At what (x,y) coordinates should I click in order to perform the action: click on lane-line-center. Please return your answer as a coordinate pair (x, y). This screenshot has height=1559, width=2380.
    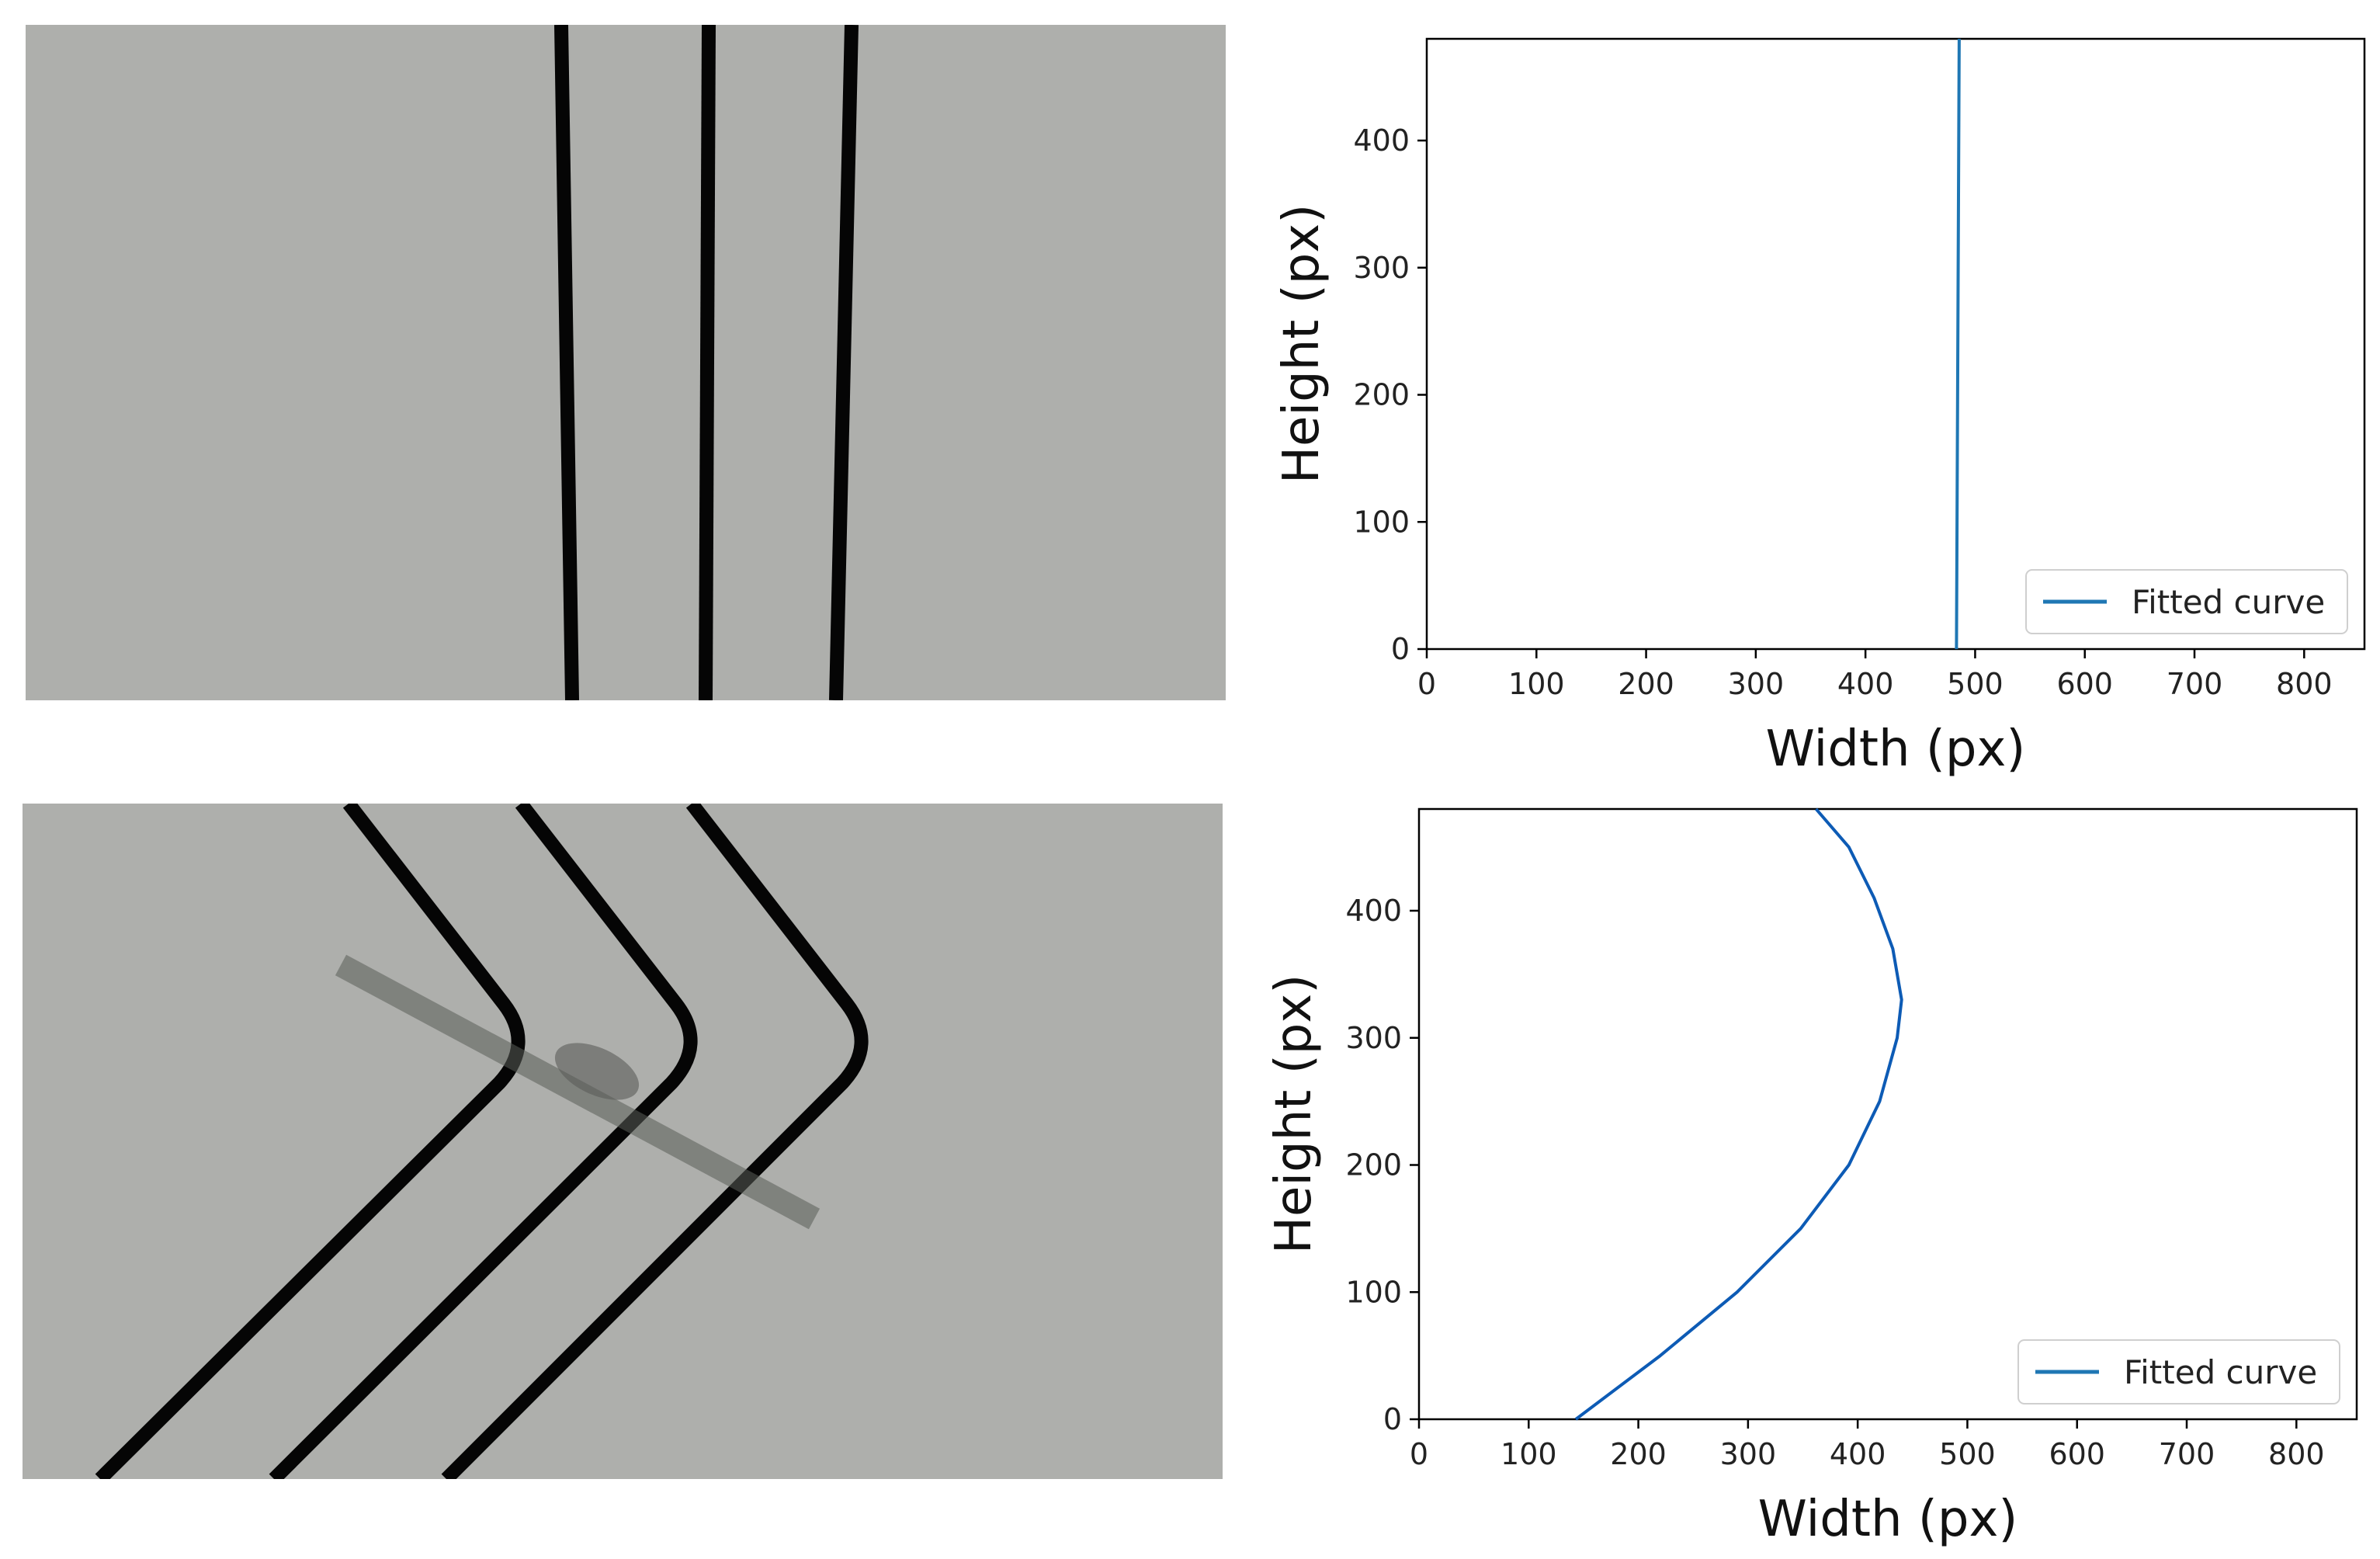
    Looking at the image, I should click on (707, 362).